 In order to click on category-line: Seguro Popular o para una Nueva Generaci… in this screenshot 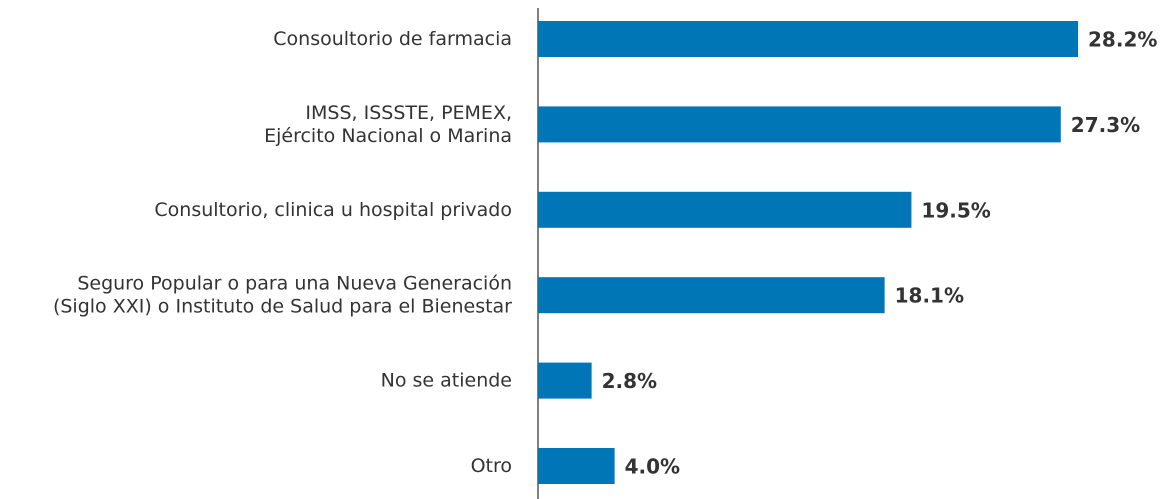, I will do `click(294, 283)`.